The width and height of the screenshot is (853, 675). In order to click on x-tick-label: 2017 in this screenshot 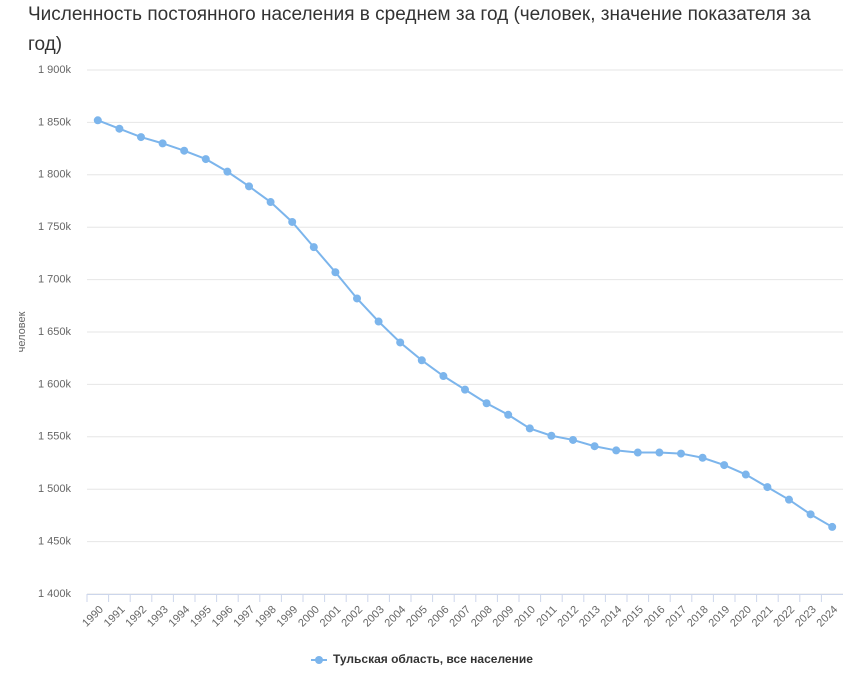, I will do `click(676, 617)`.